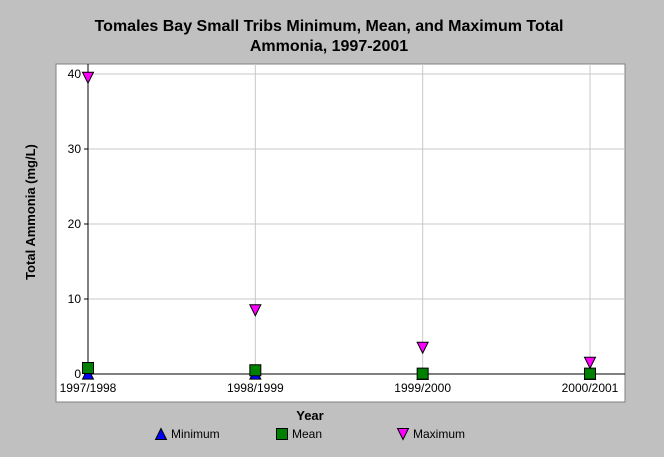 Image resolution: width=664 pixels, height=457 pixels. I want to click on y-tick-label: 20, so click(75, 224).